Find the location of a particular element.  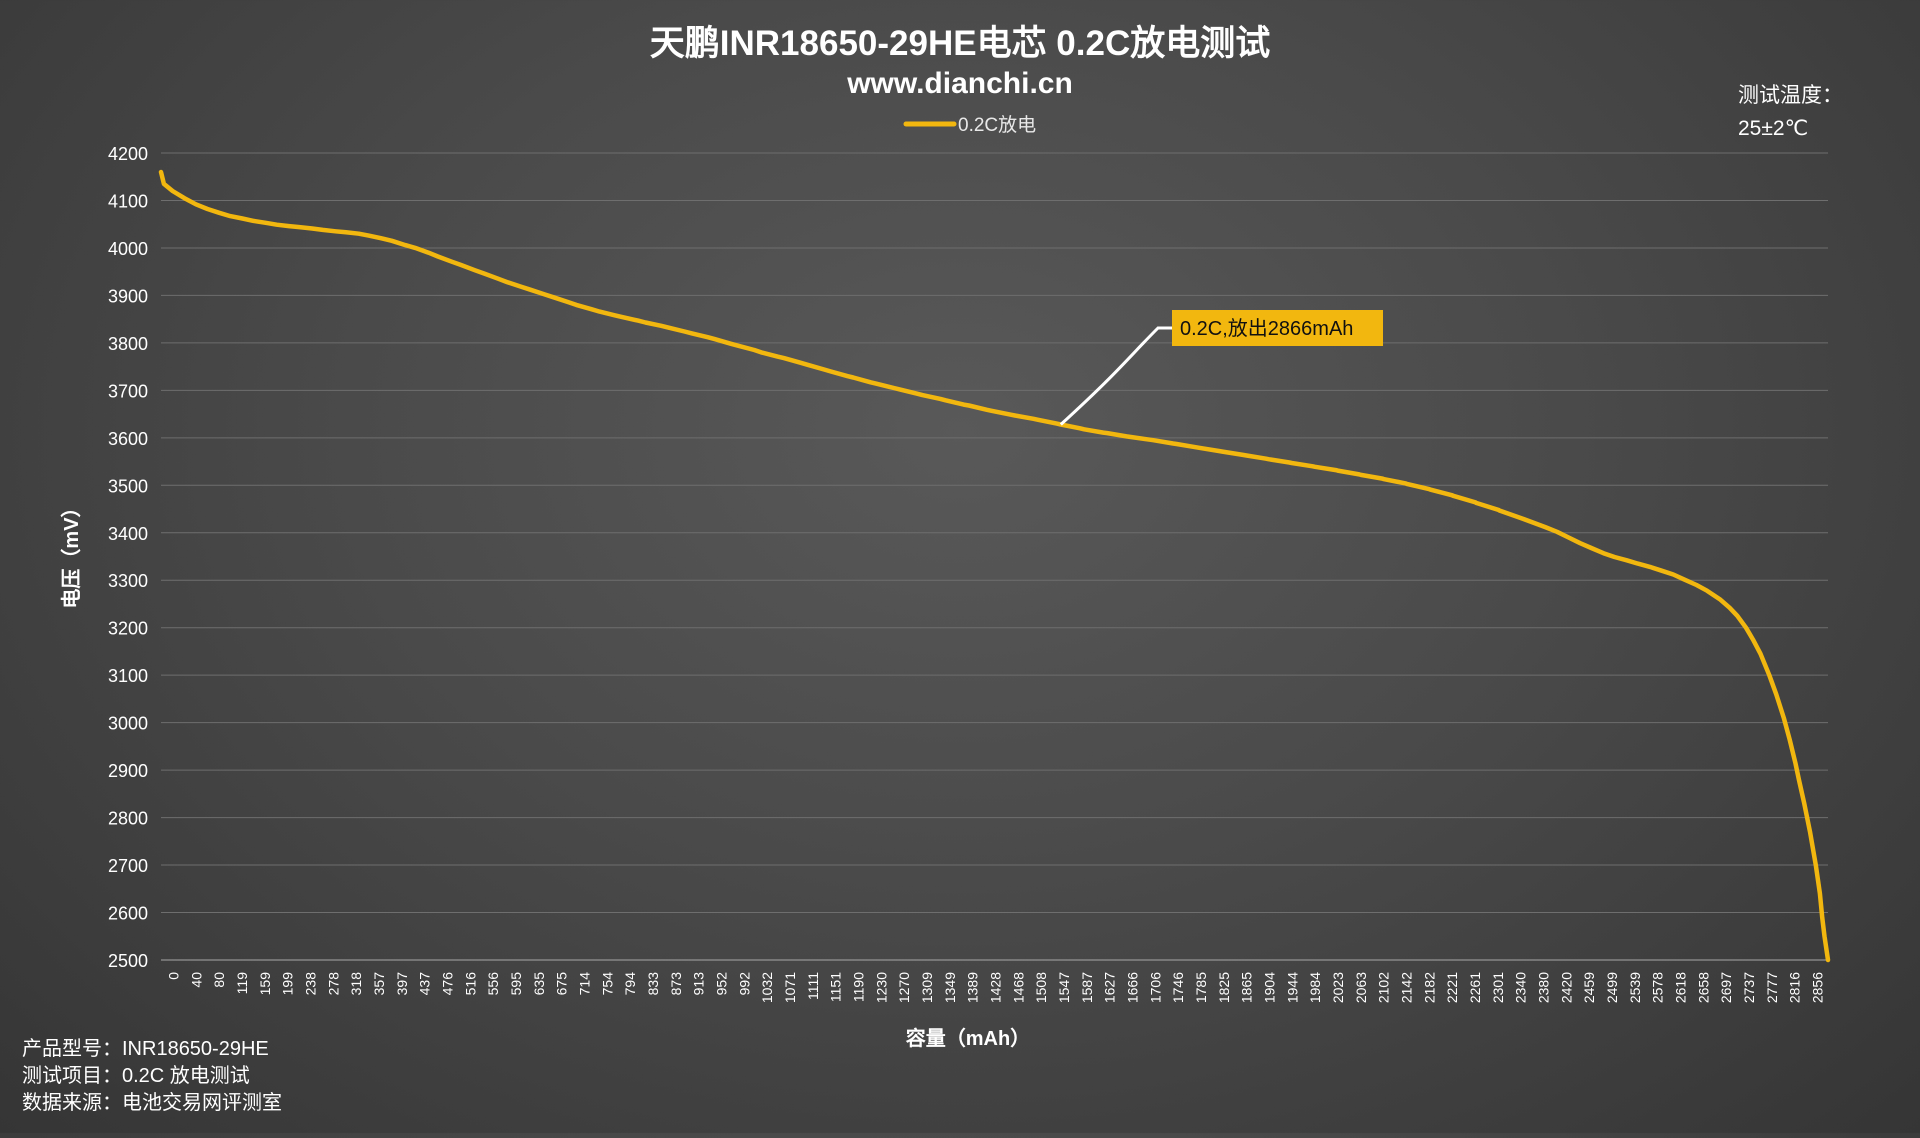

y-tick-label: 2700 is located at coordinates (128, 866).